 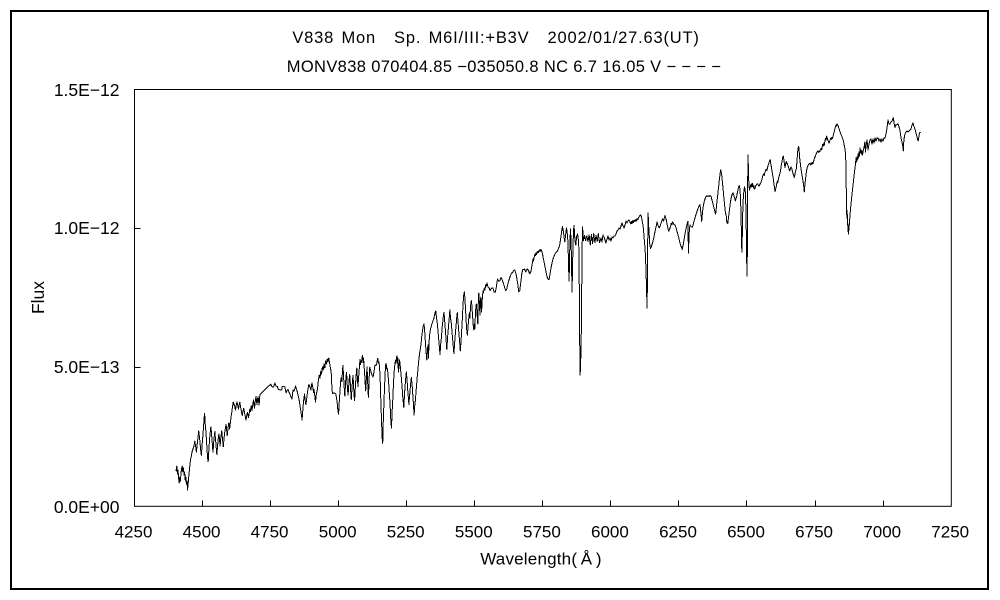 What do you see at coordinates (406, 532) in the screenshot?
I see `svg-text: 5250` at bounding box center [406, 532].